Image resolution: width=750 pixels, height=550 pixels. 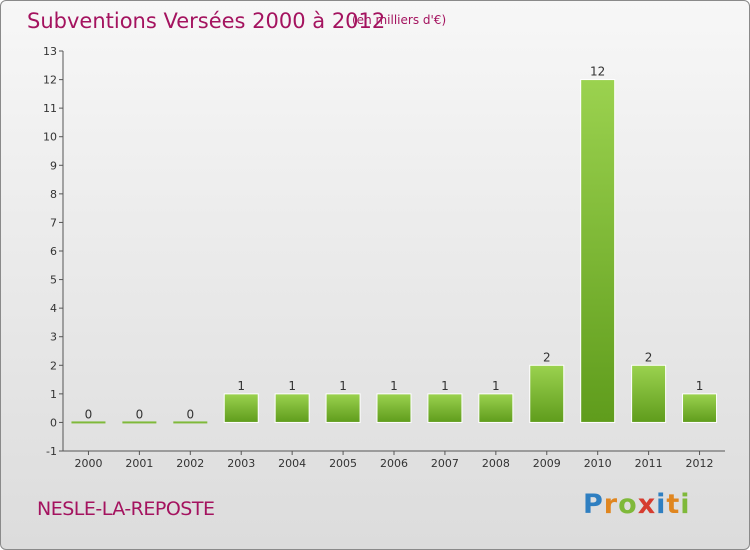 I want to click on value-label-2010: 12, so click(x=597, y=72).